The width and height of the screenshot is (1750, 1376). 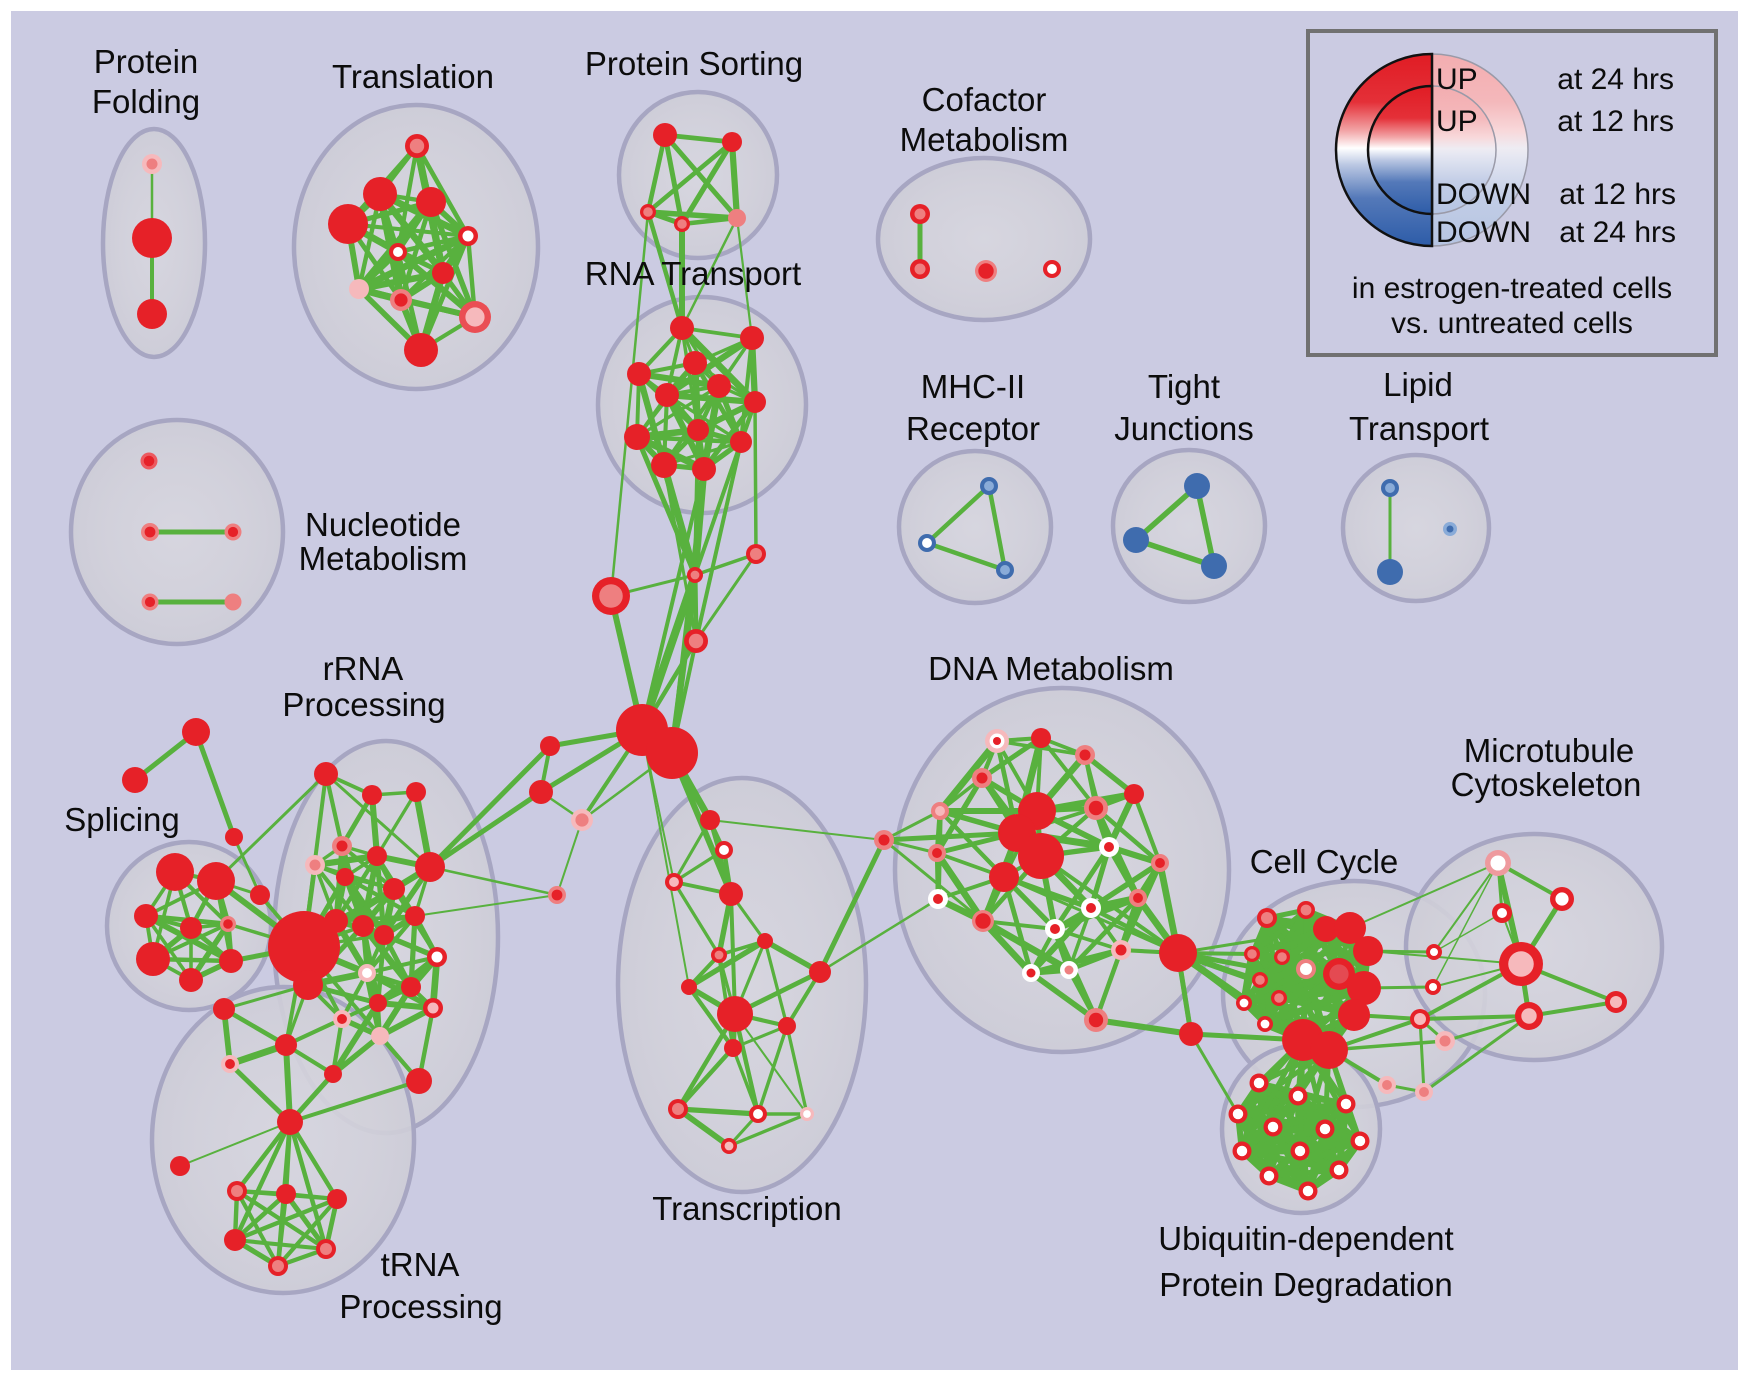 What do you see at coordinates (122, 819) in the screenshot?
I see `svg-text: Splicing` at bounding box center [122, 819].